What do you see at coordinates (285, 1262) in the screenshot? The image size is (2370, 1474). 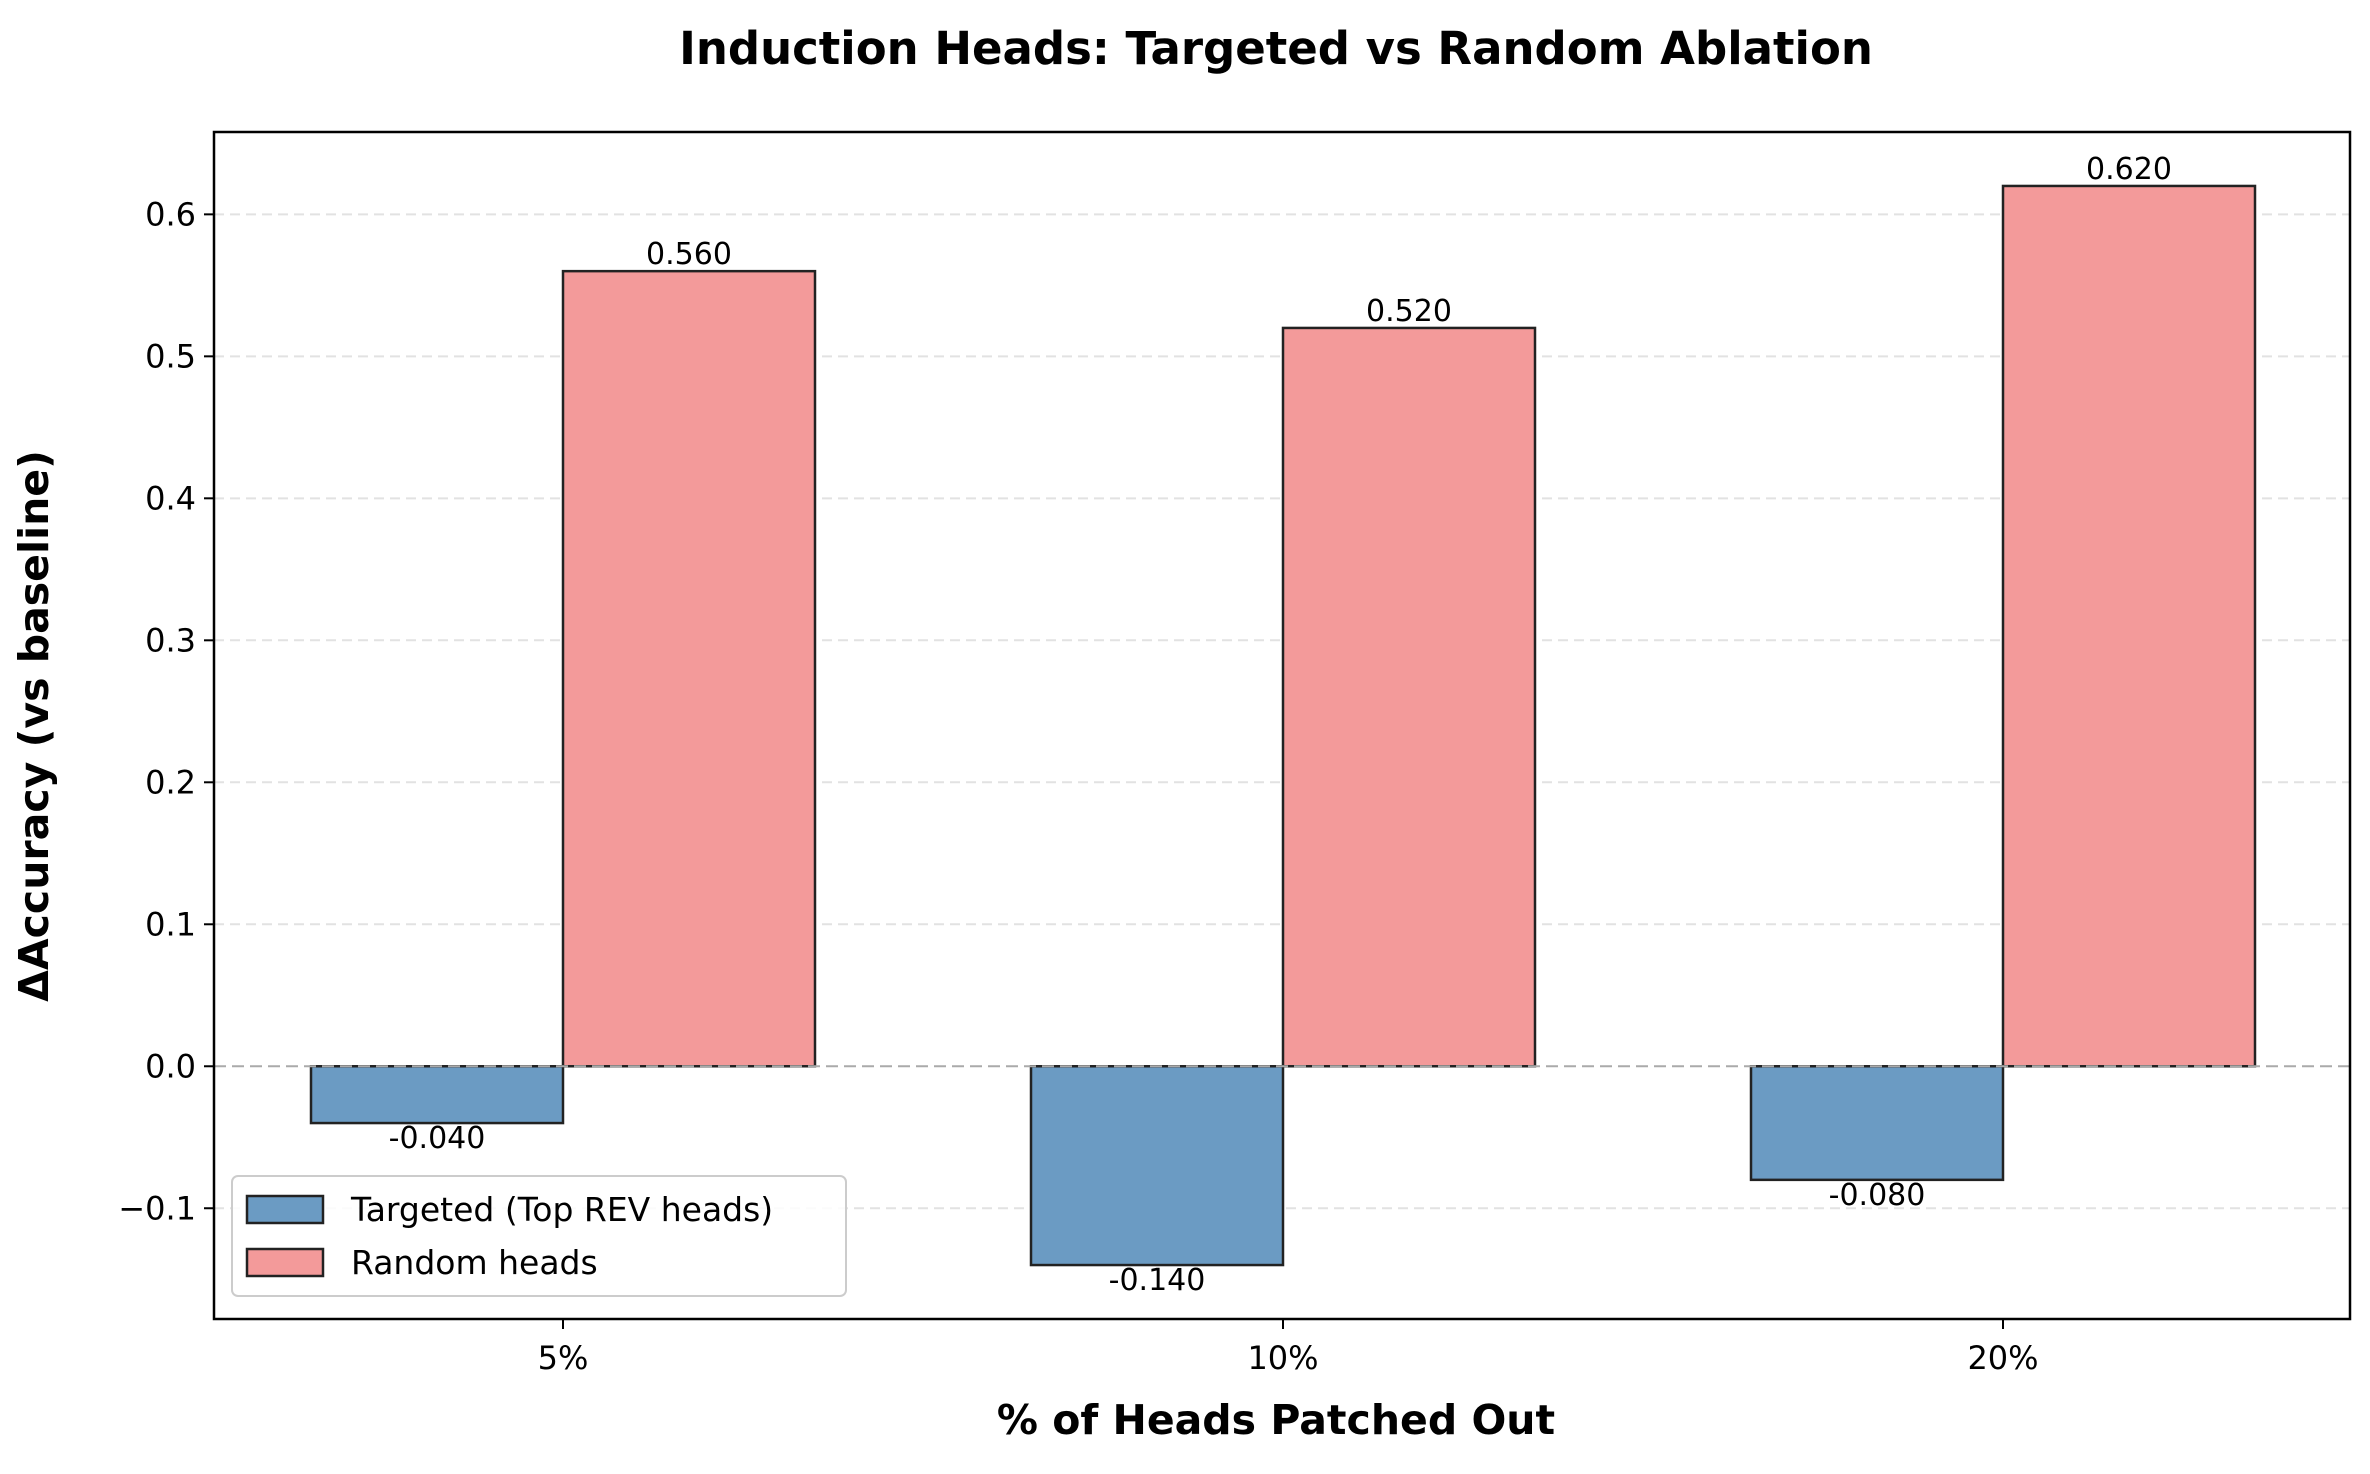 I see `legend-swatch-random` at bounding box center [285, 1262].